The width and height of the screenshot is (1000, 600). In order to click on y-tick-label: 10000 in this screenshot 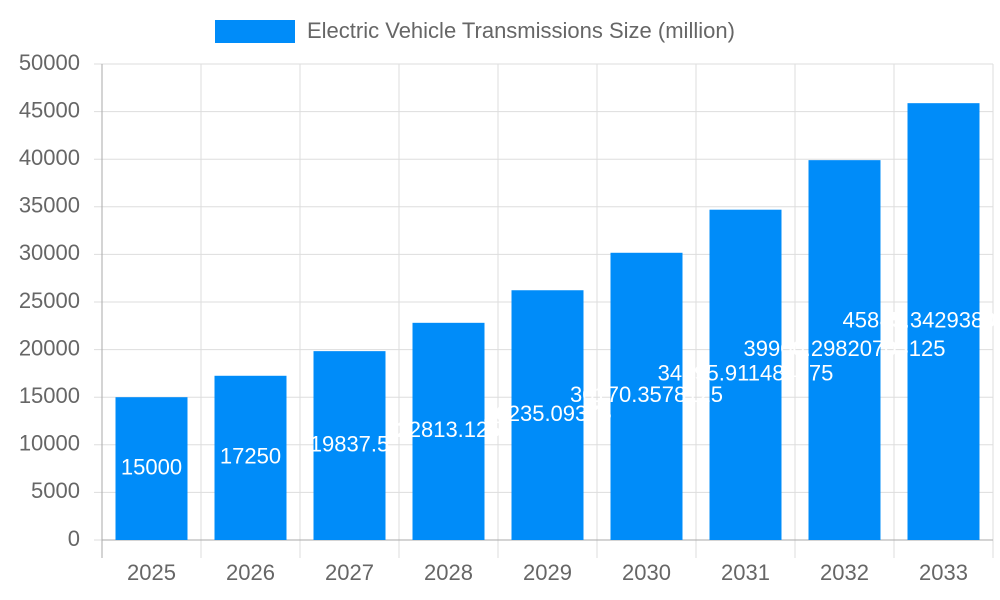, I will do `click(49, 443)`.